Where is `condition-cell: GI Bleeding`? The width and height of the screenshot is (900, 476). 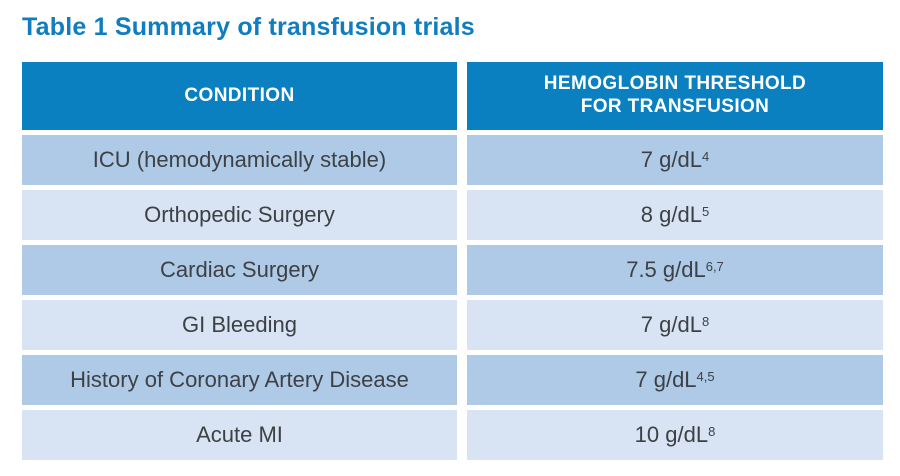
condition-cell: GI Bleeding is located at coordinates (239, 325).